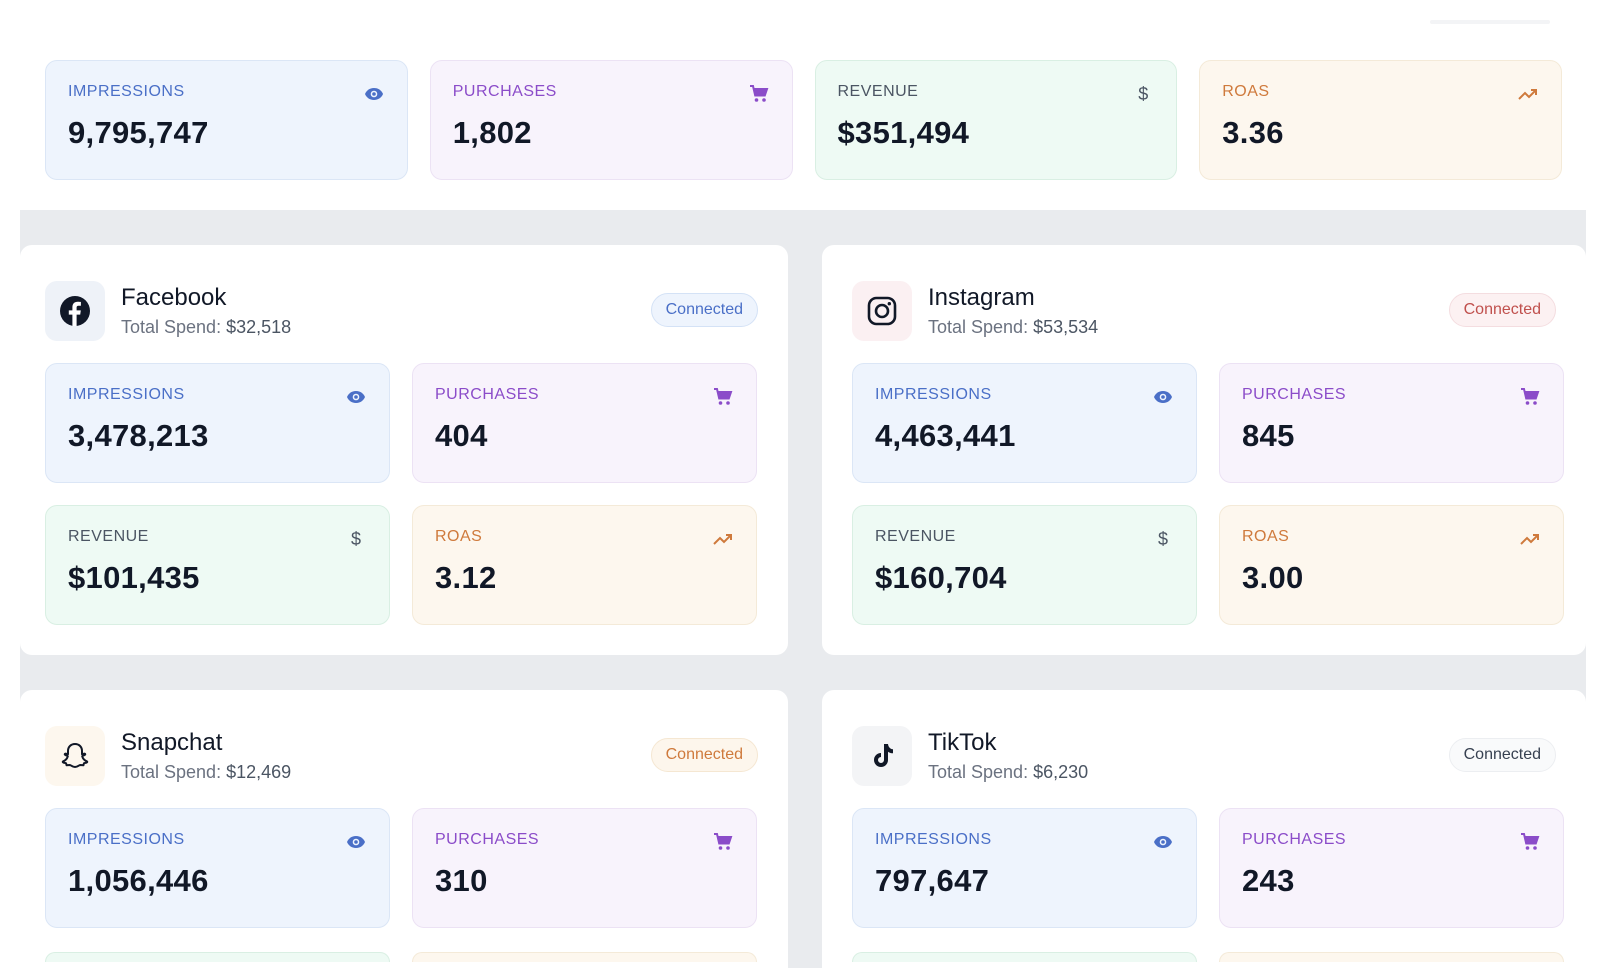 The width and height of the screenshot is (1606, 968). What do you see at coordinates (206, 327) in the screenshot?
I see `platform-spend: Total Spend: $32,518` at bounding box center [206, 327].